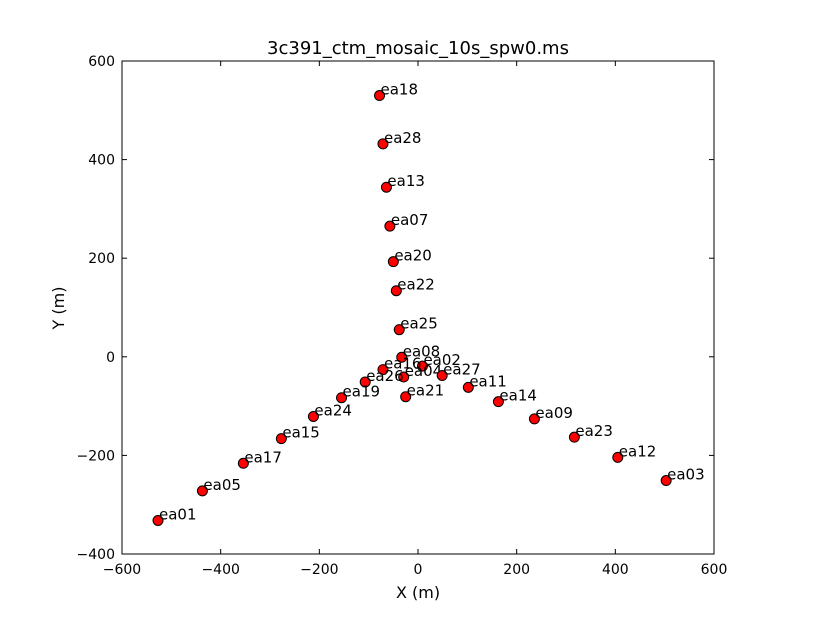  I want to click on x-tick-label: 0, so click(418, 570).